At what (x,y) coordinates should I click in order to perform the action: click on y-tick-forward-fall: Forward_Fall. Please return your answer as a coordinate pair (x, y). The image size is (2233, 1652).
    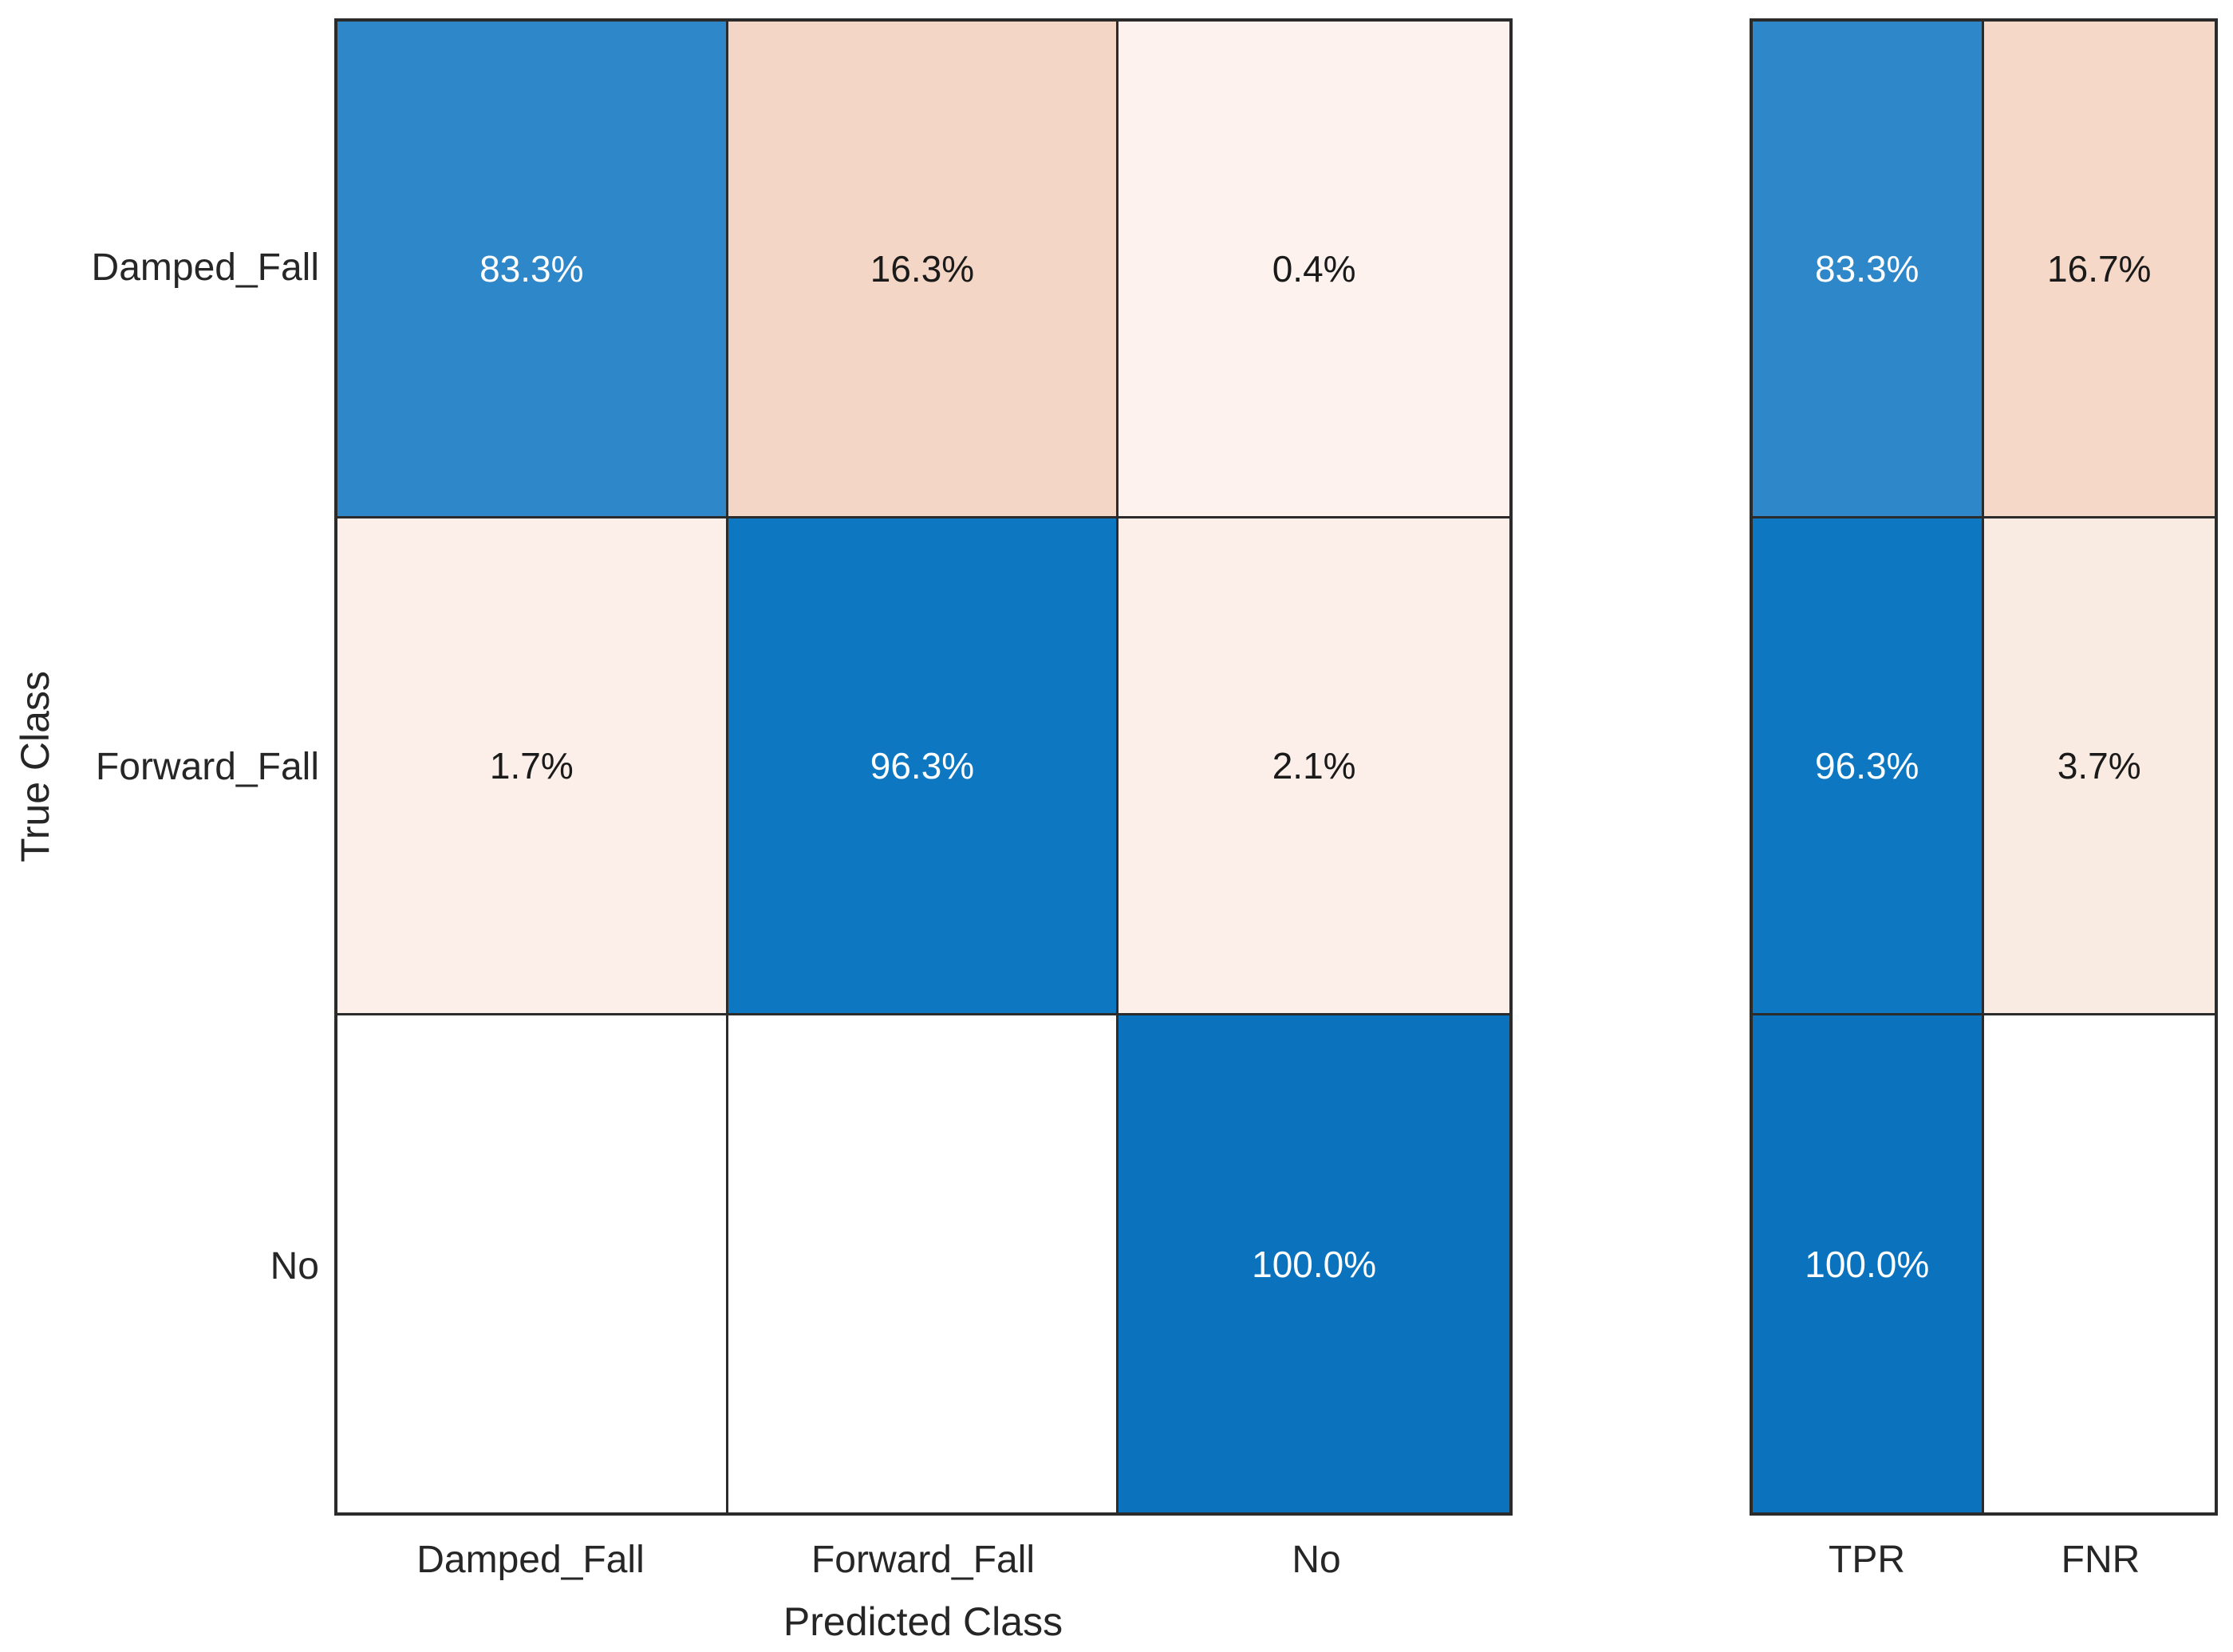
    Looking at the image, I should click on (207, 767).